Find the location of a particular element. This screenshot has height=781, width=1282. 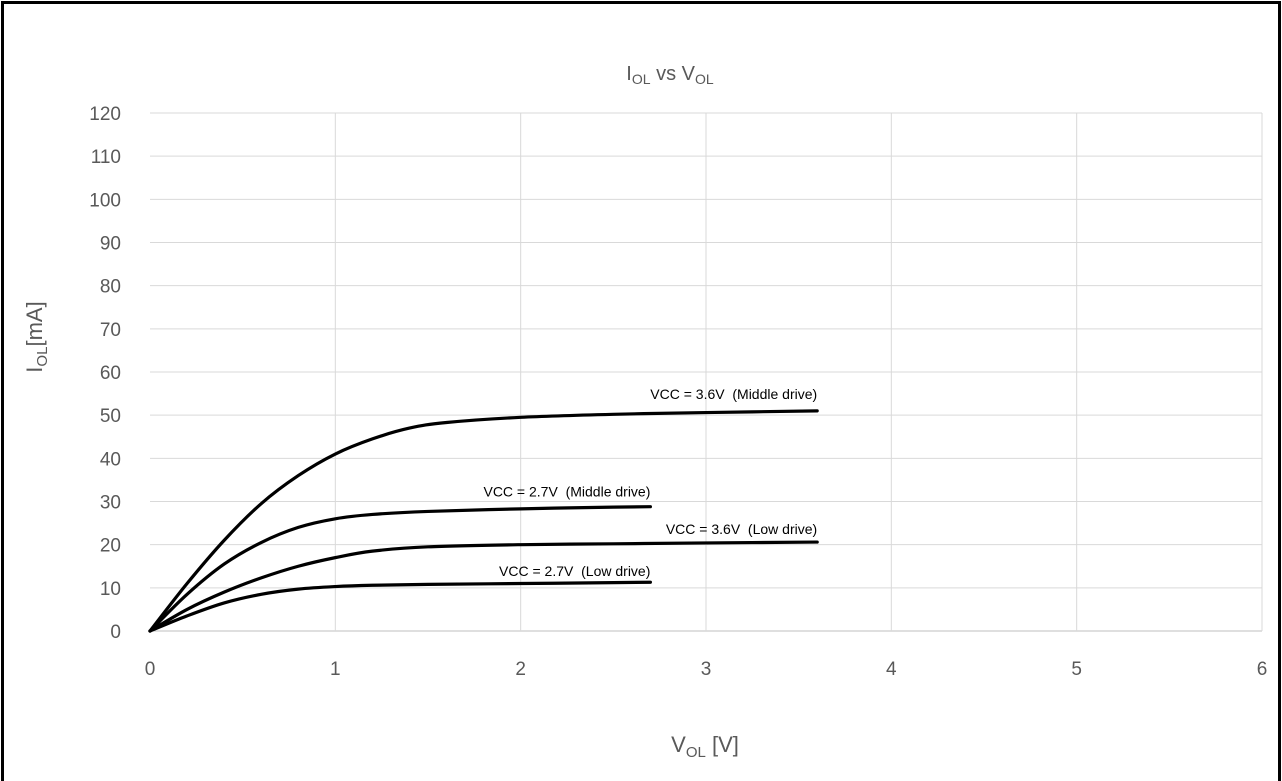

x-tick-label: 6 is located at coordinates (1262, 669).